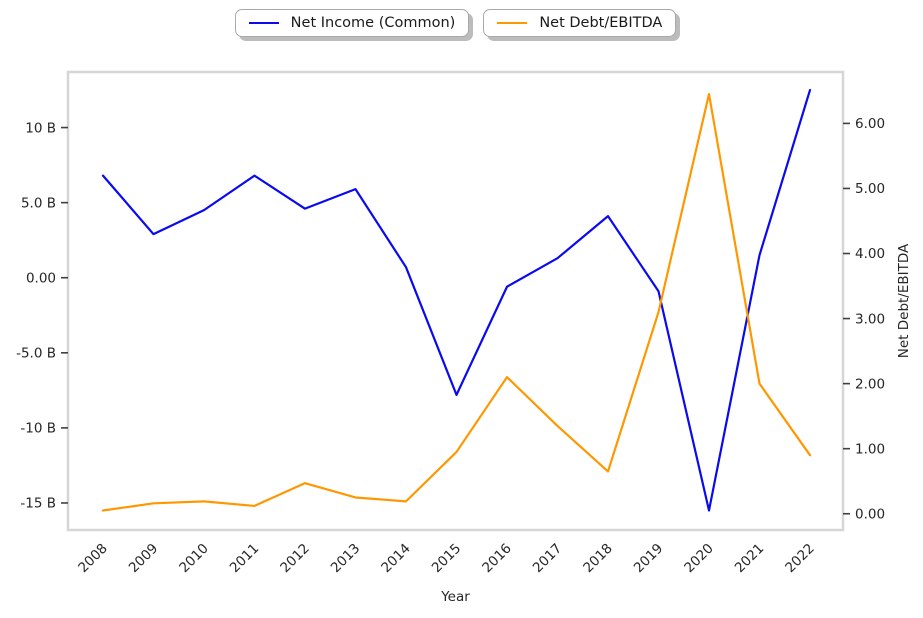  What do you see at coordinates (40, 128) in the screenshot?
I see `left-tick-label: 10 B` at bounding box center [40, 128].